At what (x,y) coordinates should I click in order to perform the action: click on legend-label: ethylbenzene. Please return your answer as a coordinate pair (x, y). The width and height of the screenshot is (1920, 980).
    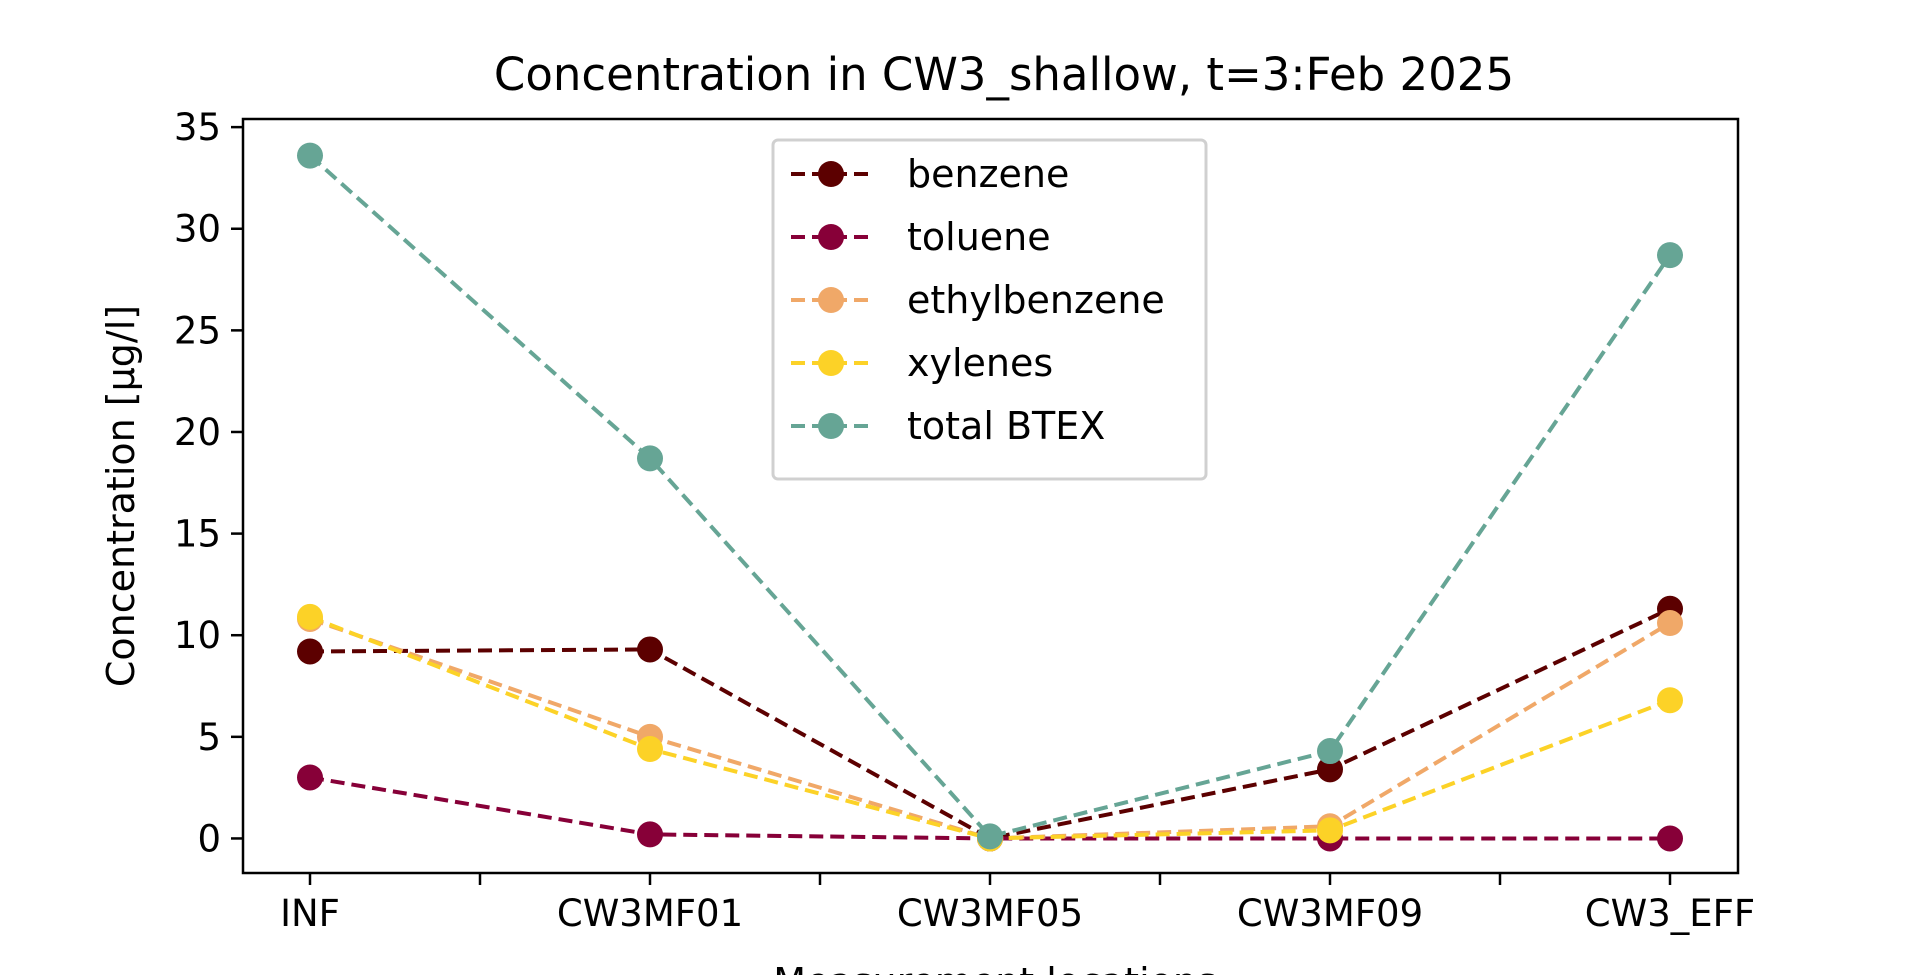
    Looking at the image, I should click on (1036, 300).